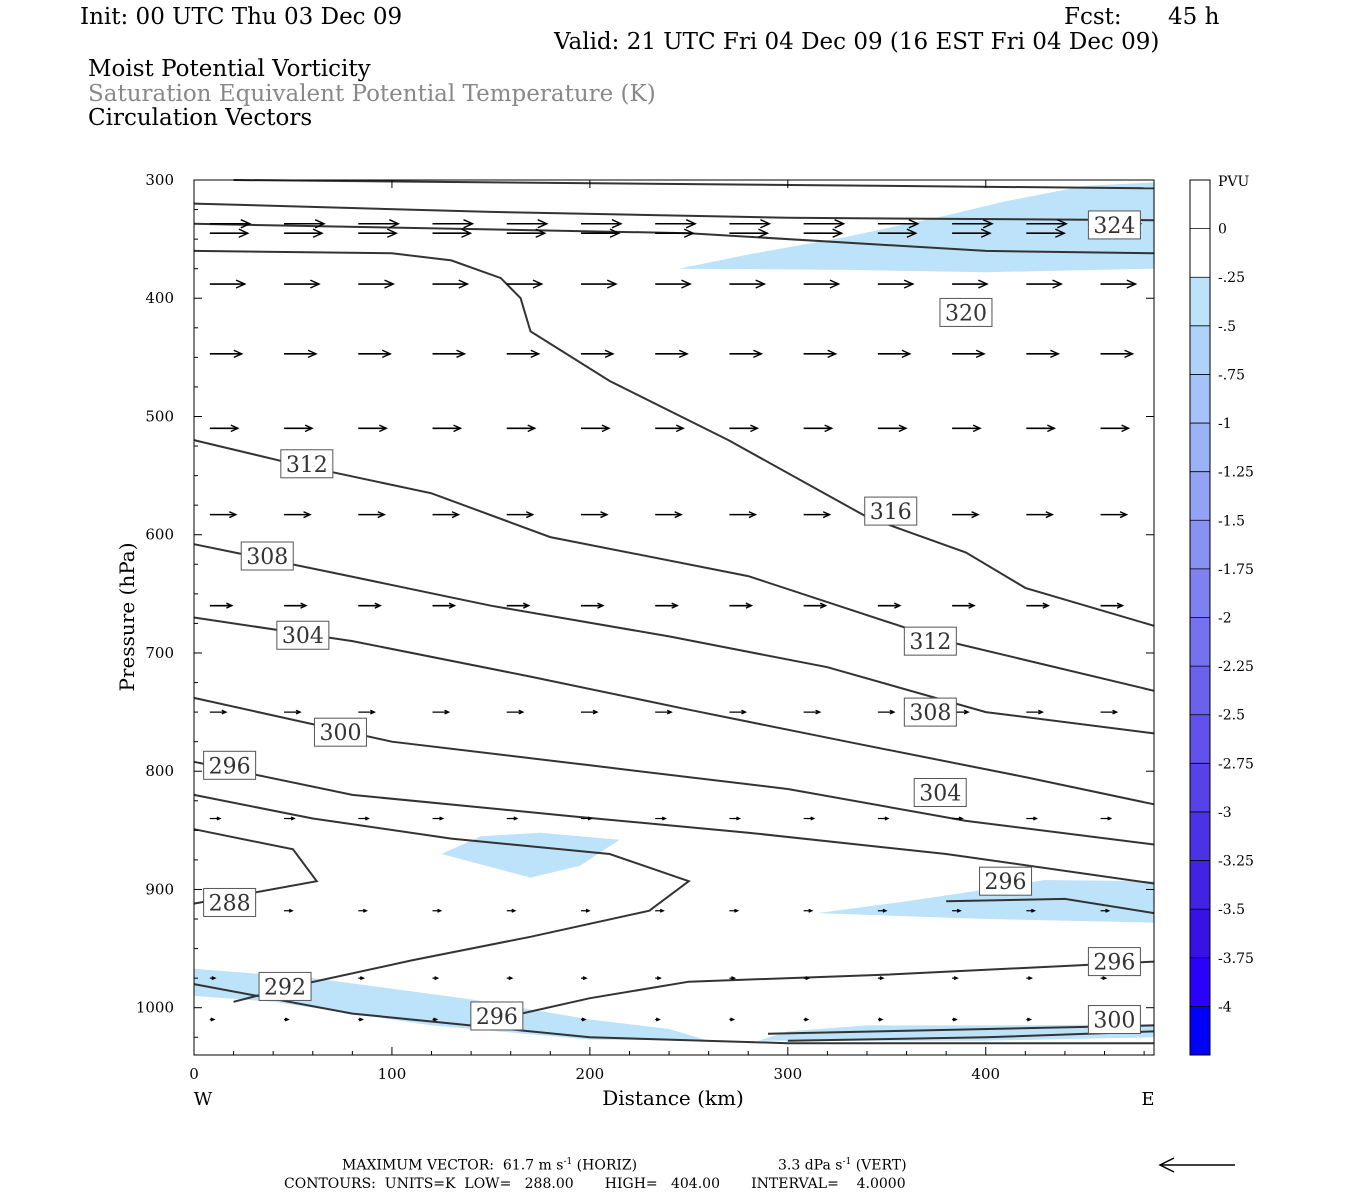 The height and width of the screenshot is (1200, 1350). Describe the element at coordinates (159, 416) in the screenshot. I see `y-tick-label: 500` at that location.